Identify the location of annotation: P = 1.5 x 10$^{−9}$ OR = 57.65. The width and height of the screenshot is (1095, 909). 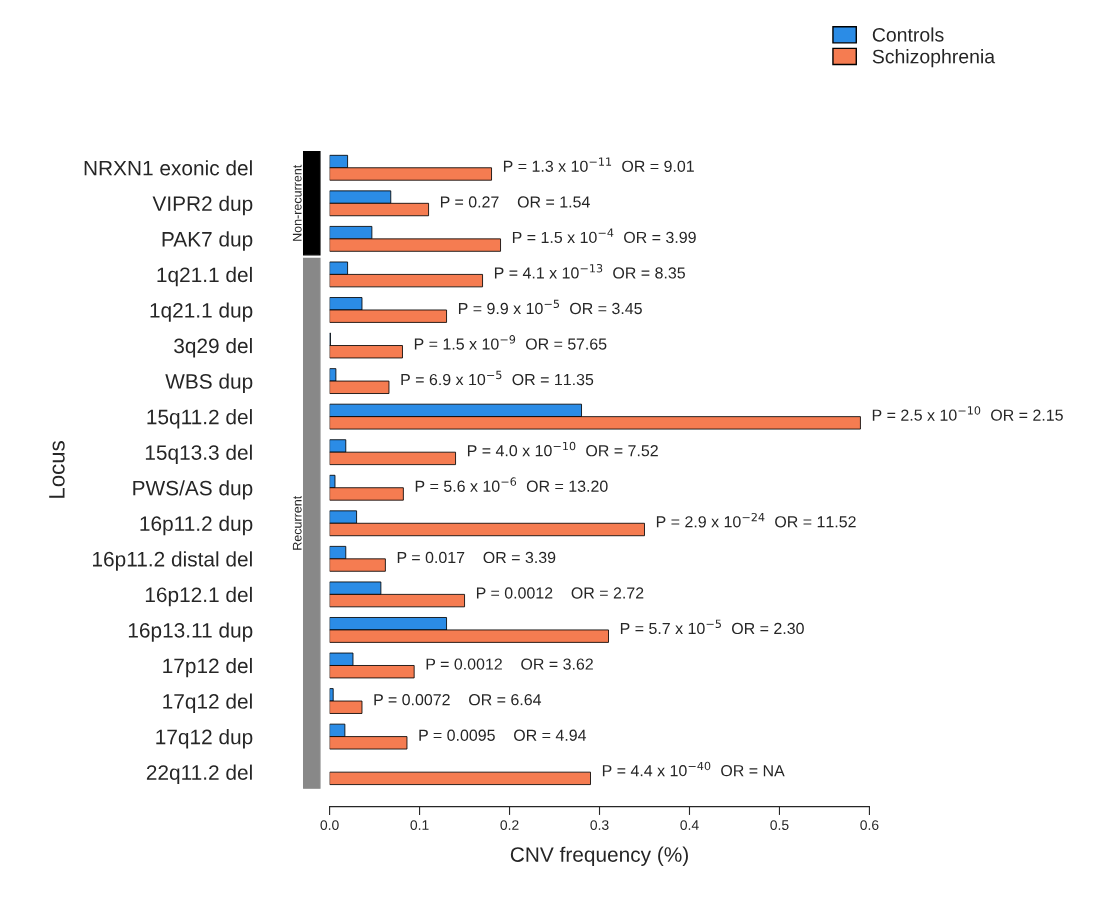
(510, 342).